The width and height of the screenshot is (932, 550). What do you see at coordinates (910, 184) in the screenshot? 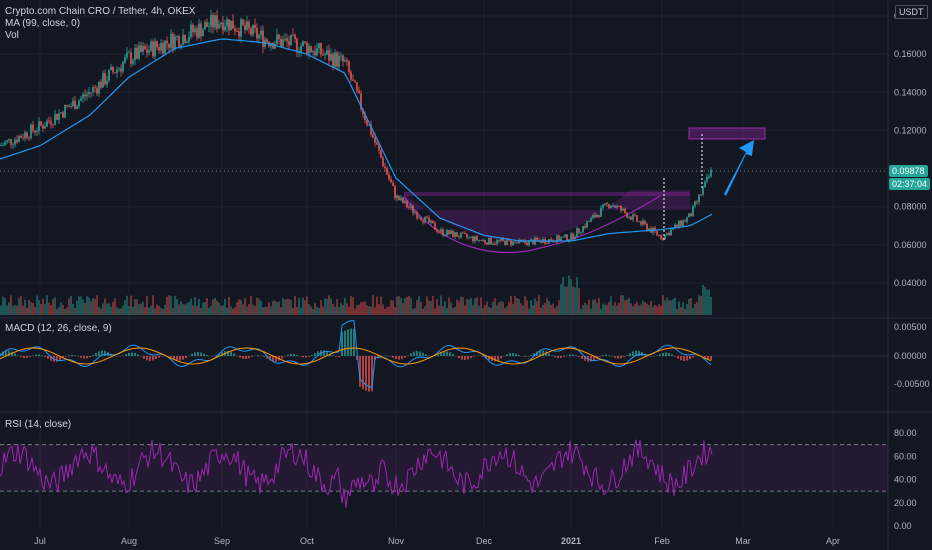
I see `countdown-tag: 02:37:04` at bounding box center [910, 184].